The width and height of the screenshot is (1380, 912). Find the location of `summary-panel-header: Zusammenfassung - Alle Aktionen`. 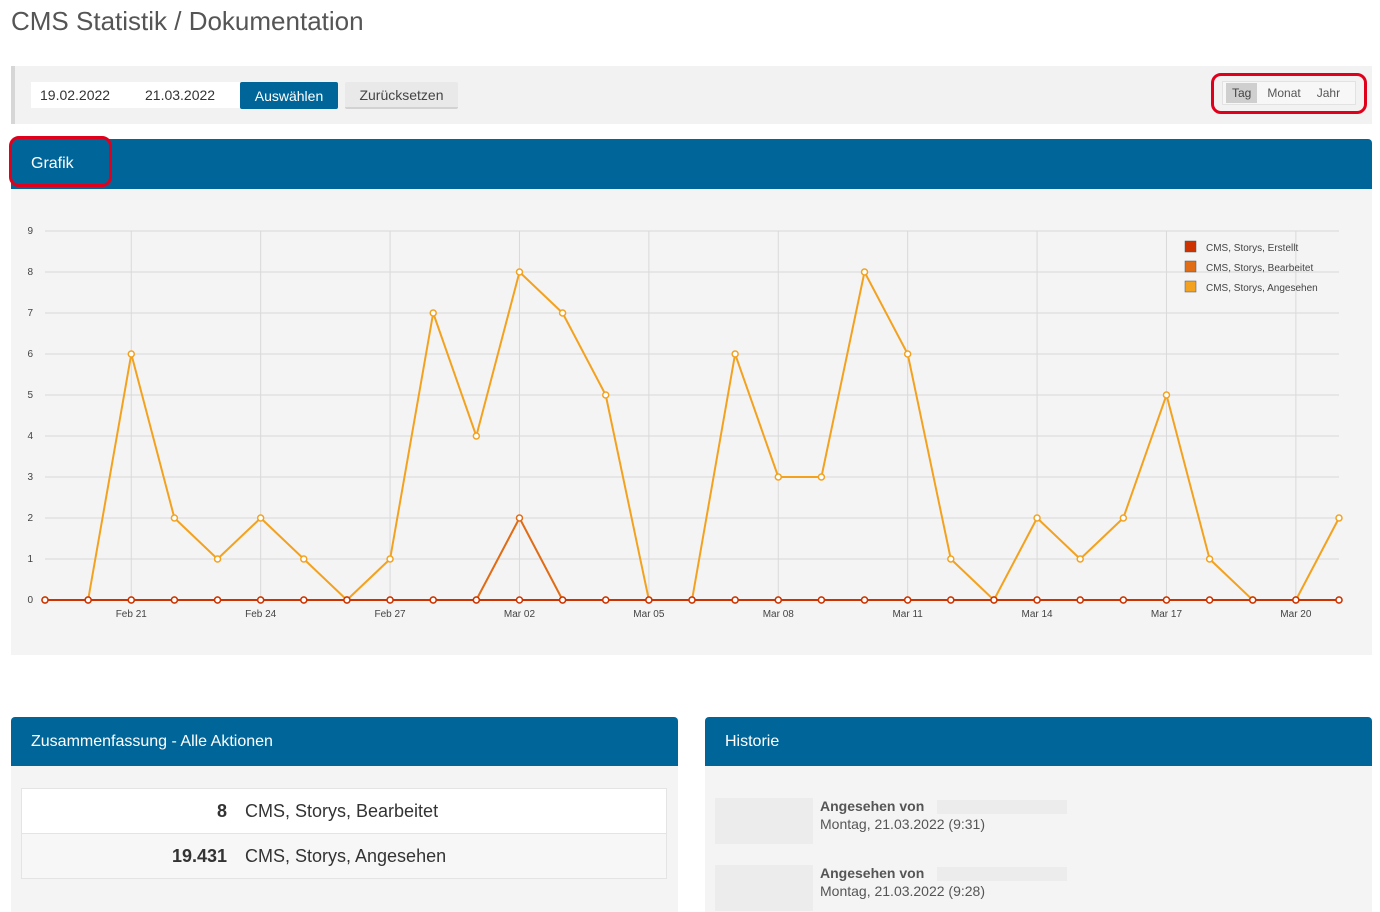

summary-panel-header: Zusammenfassung - Alle Aktionen is located at coordinates (344, 742).